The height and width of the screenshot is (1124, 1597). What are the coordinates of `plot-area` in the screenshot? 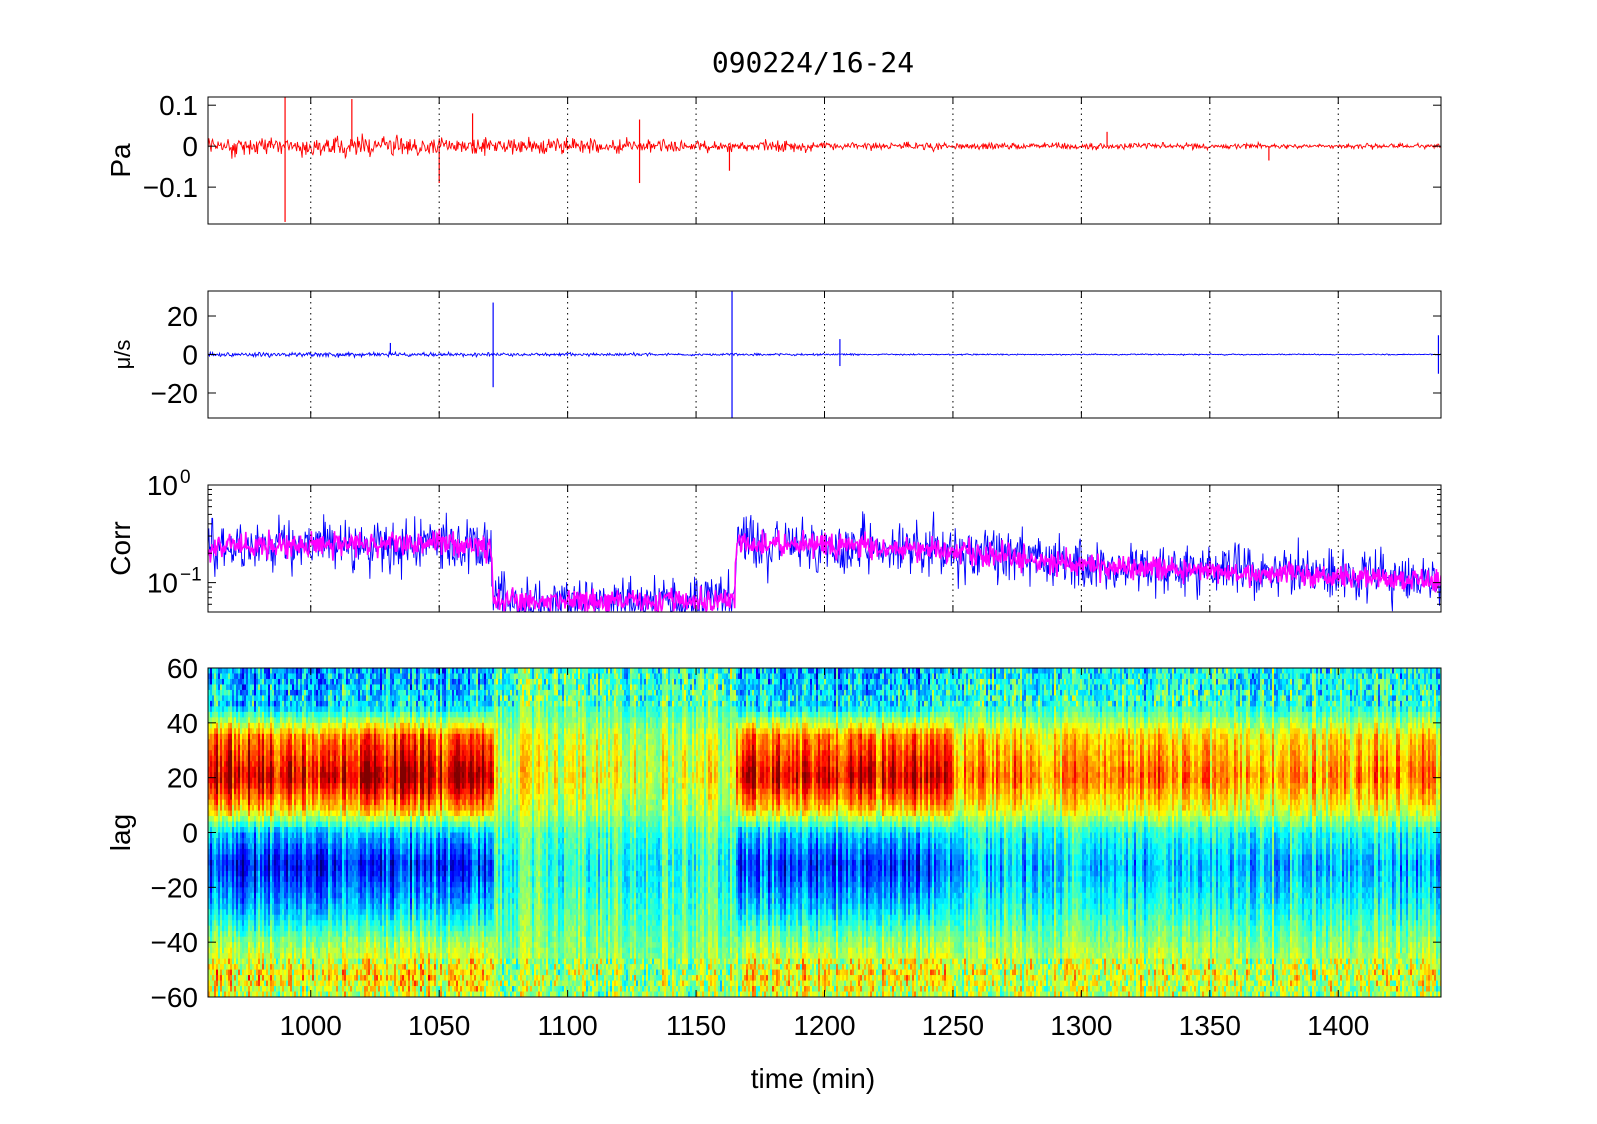 It's located at (824, 354).